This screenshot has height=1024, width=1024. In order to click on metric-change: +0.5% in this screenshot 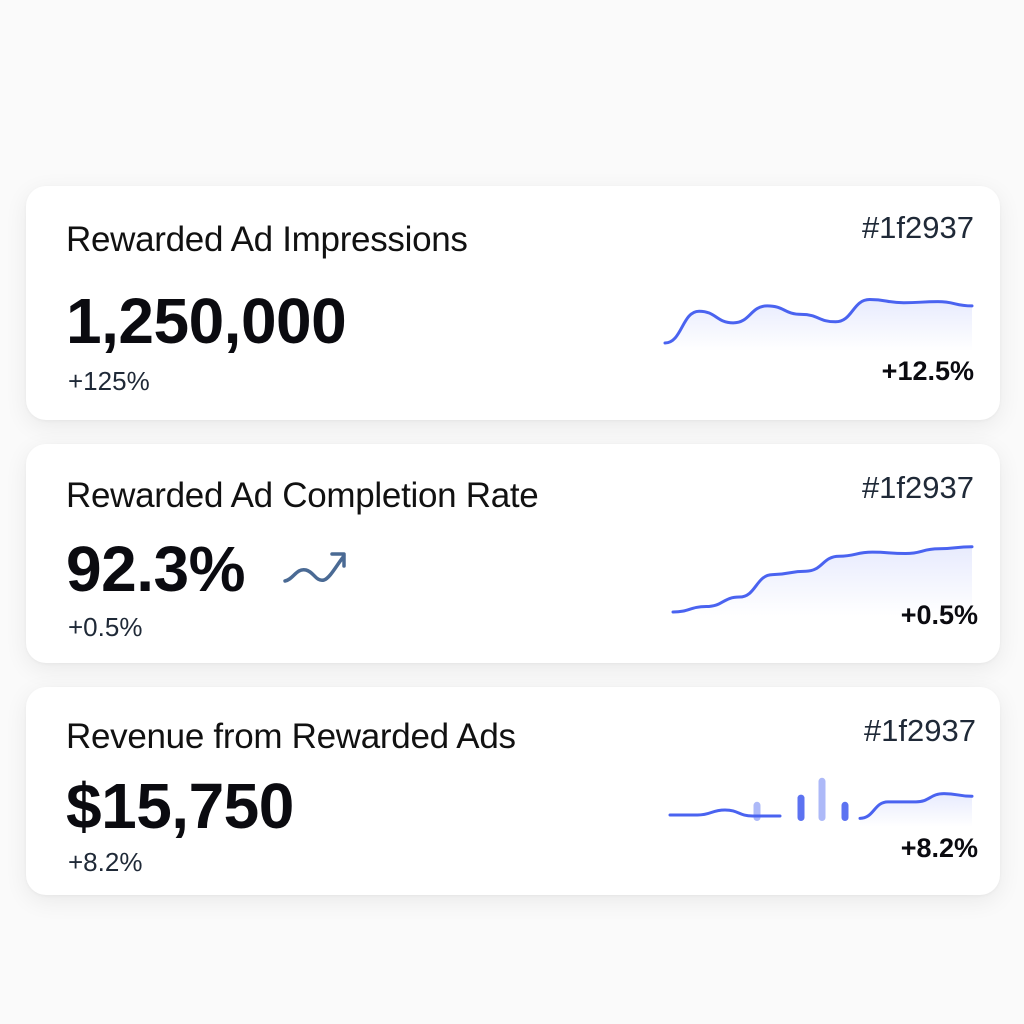, I will do `click(105, 627)`.